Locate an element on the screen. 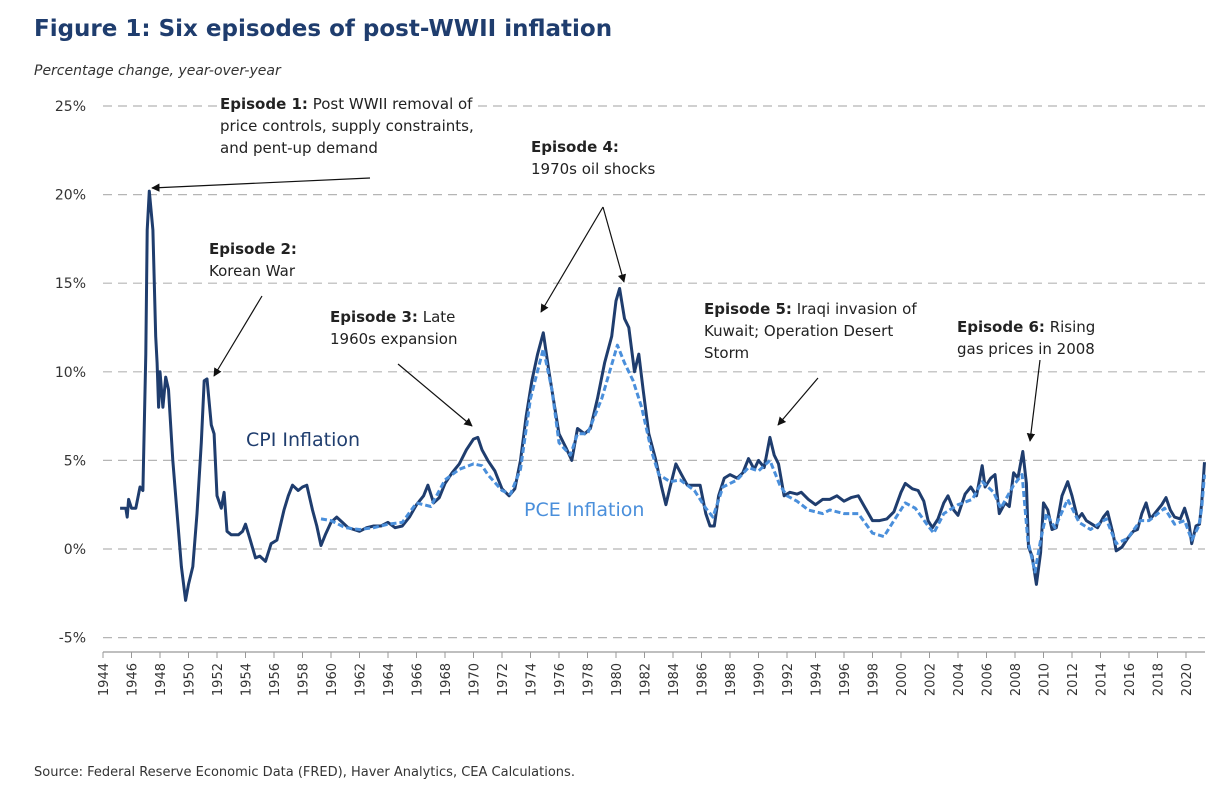 The width and height of the screenshot is (1230, 808). x-tick-label: 1958 is located at coordinates (304, 679).